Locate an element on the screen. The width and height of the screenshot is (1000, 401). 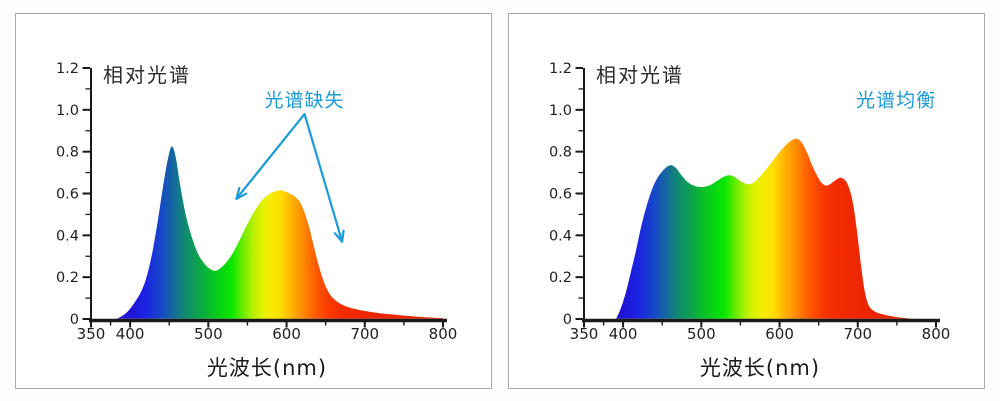
chart-title-right: 相对光谱 is located at coordinates (640, 75).